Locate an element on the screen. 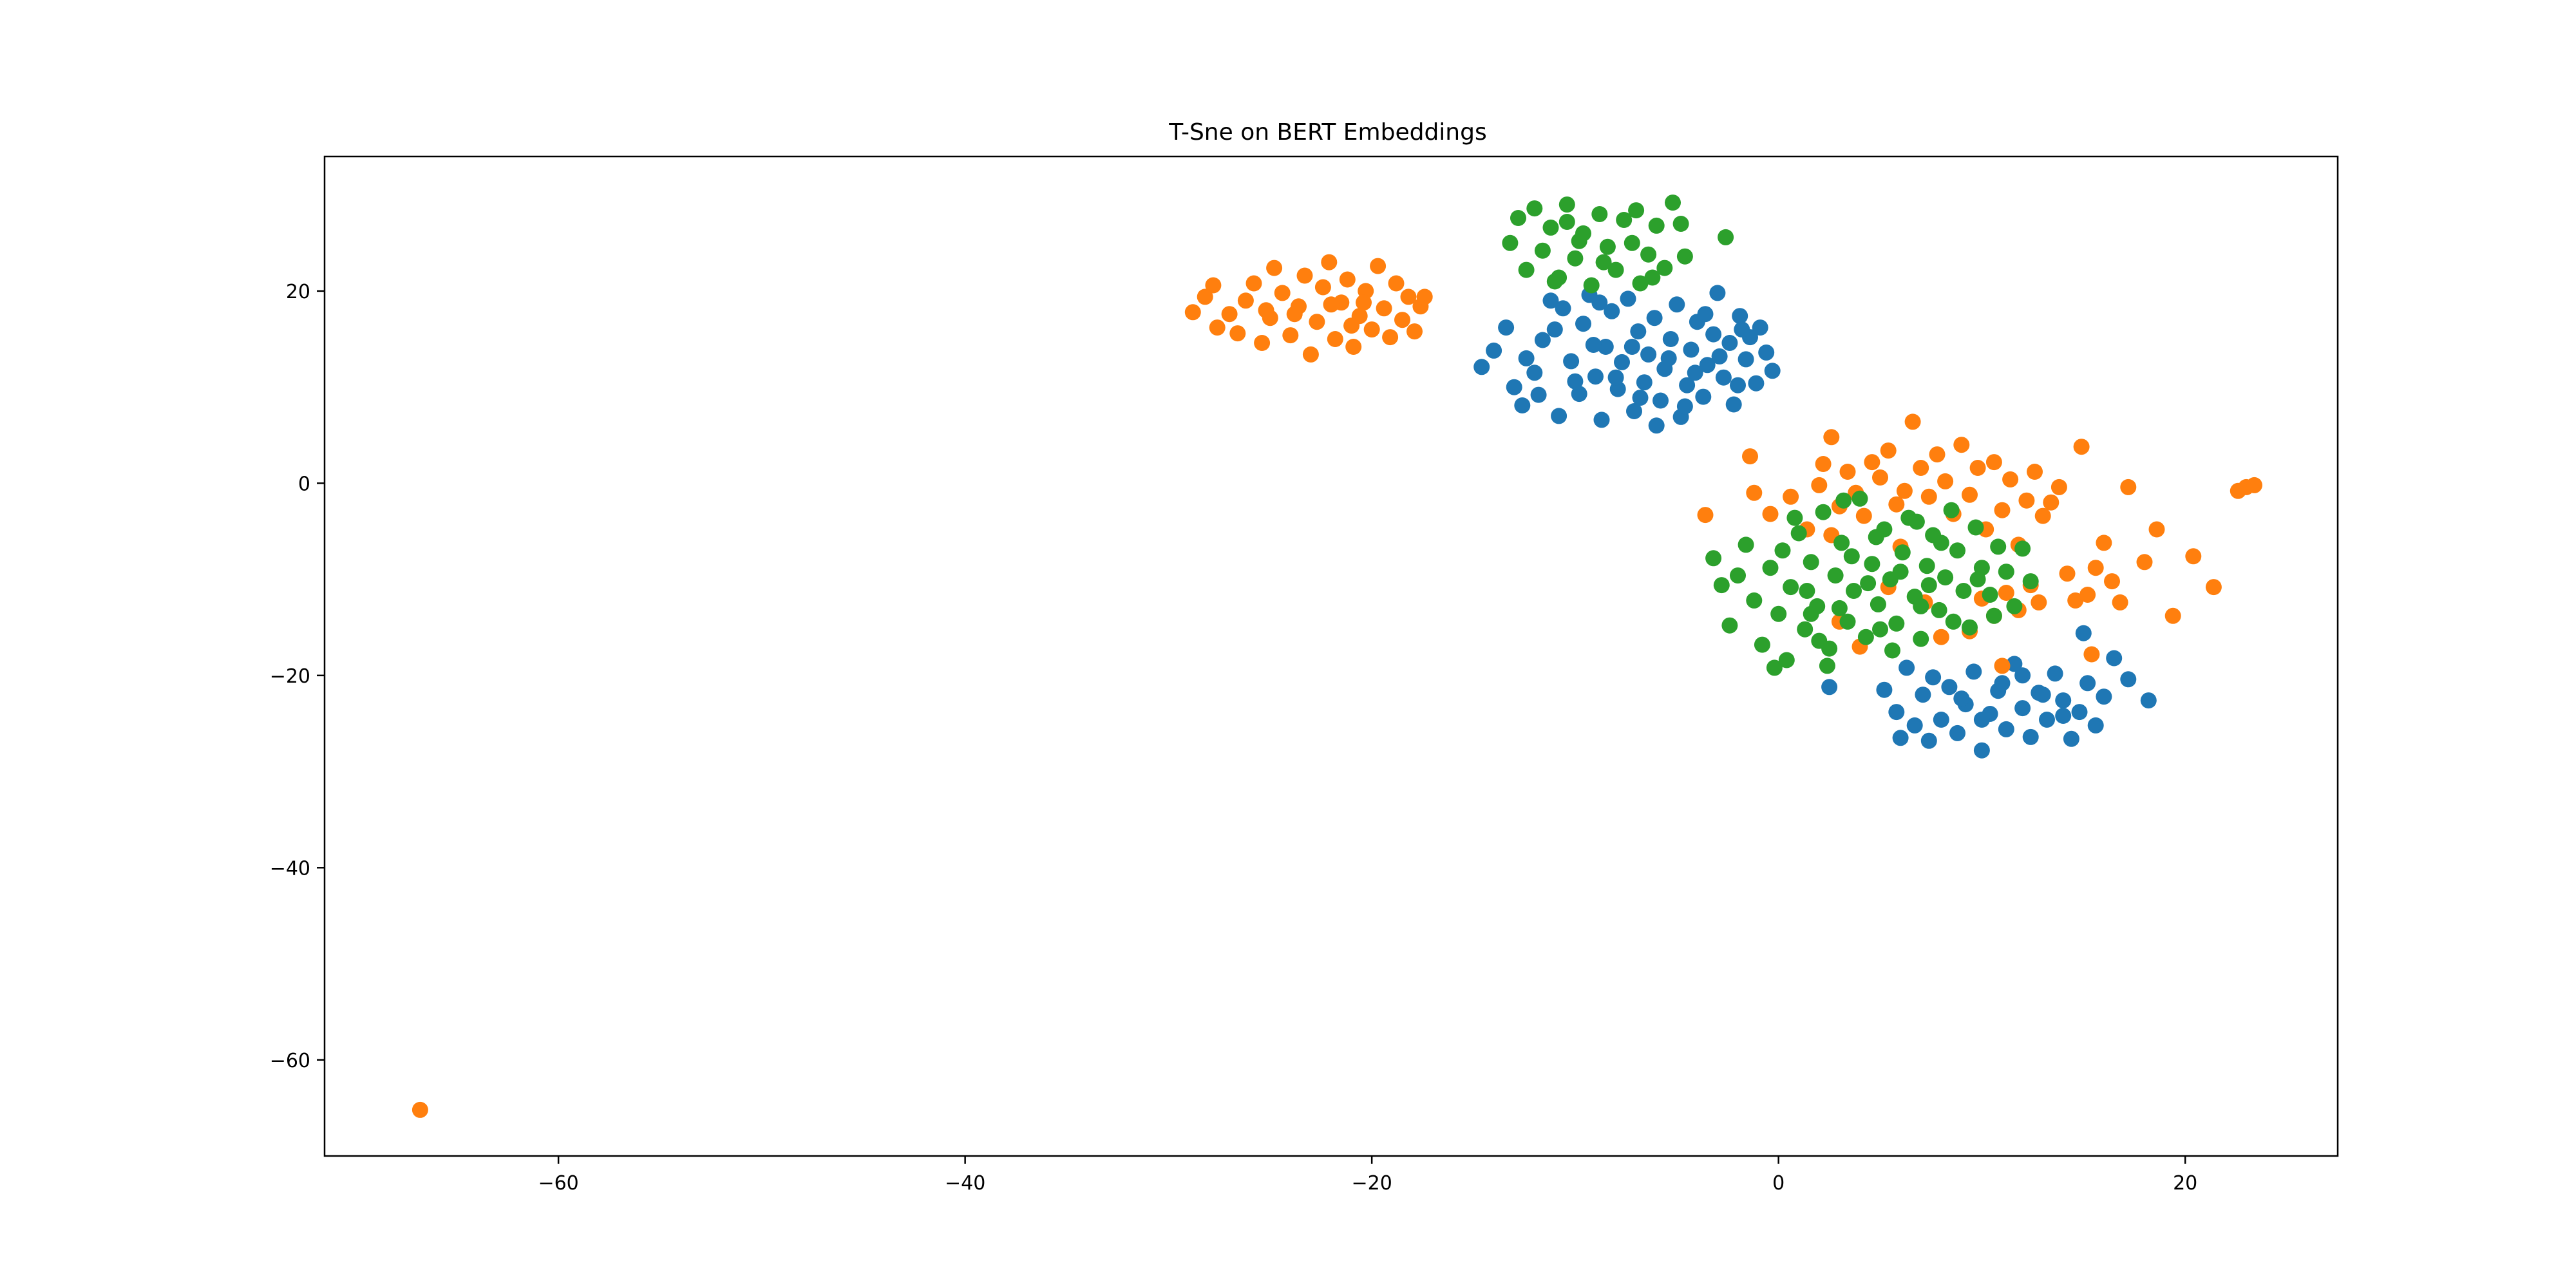  x-tick-label: 20 is located at coordinates (2185, 1183).